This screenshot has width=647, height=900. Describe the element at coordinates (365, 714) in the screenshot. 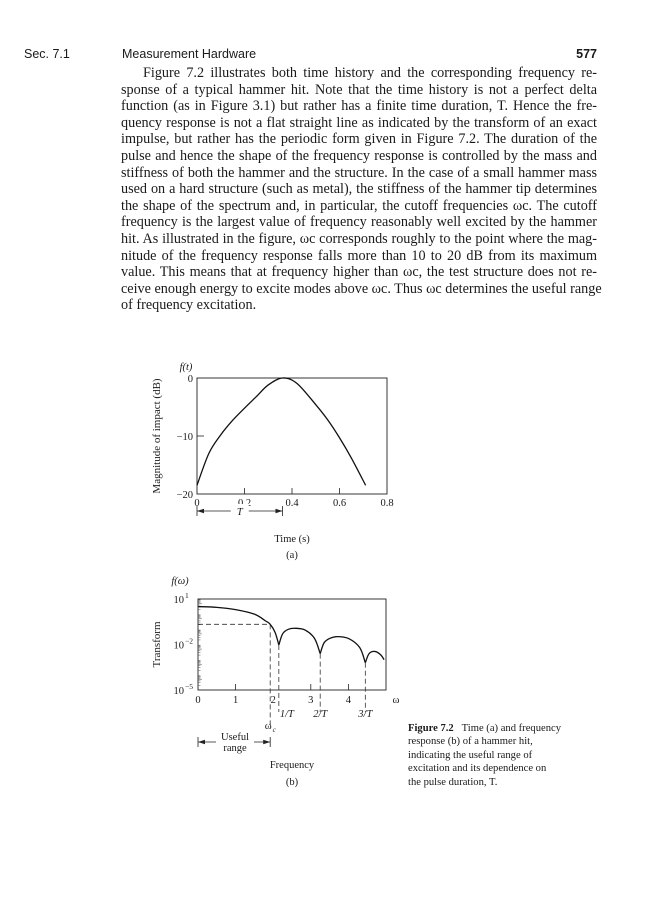

I see `marker-label: 3/T` at that location.